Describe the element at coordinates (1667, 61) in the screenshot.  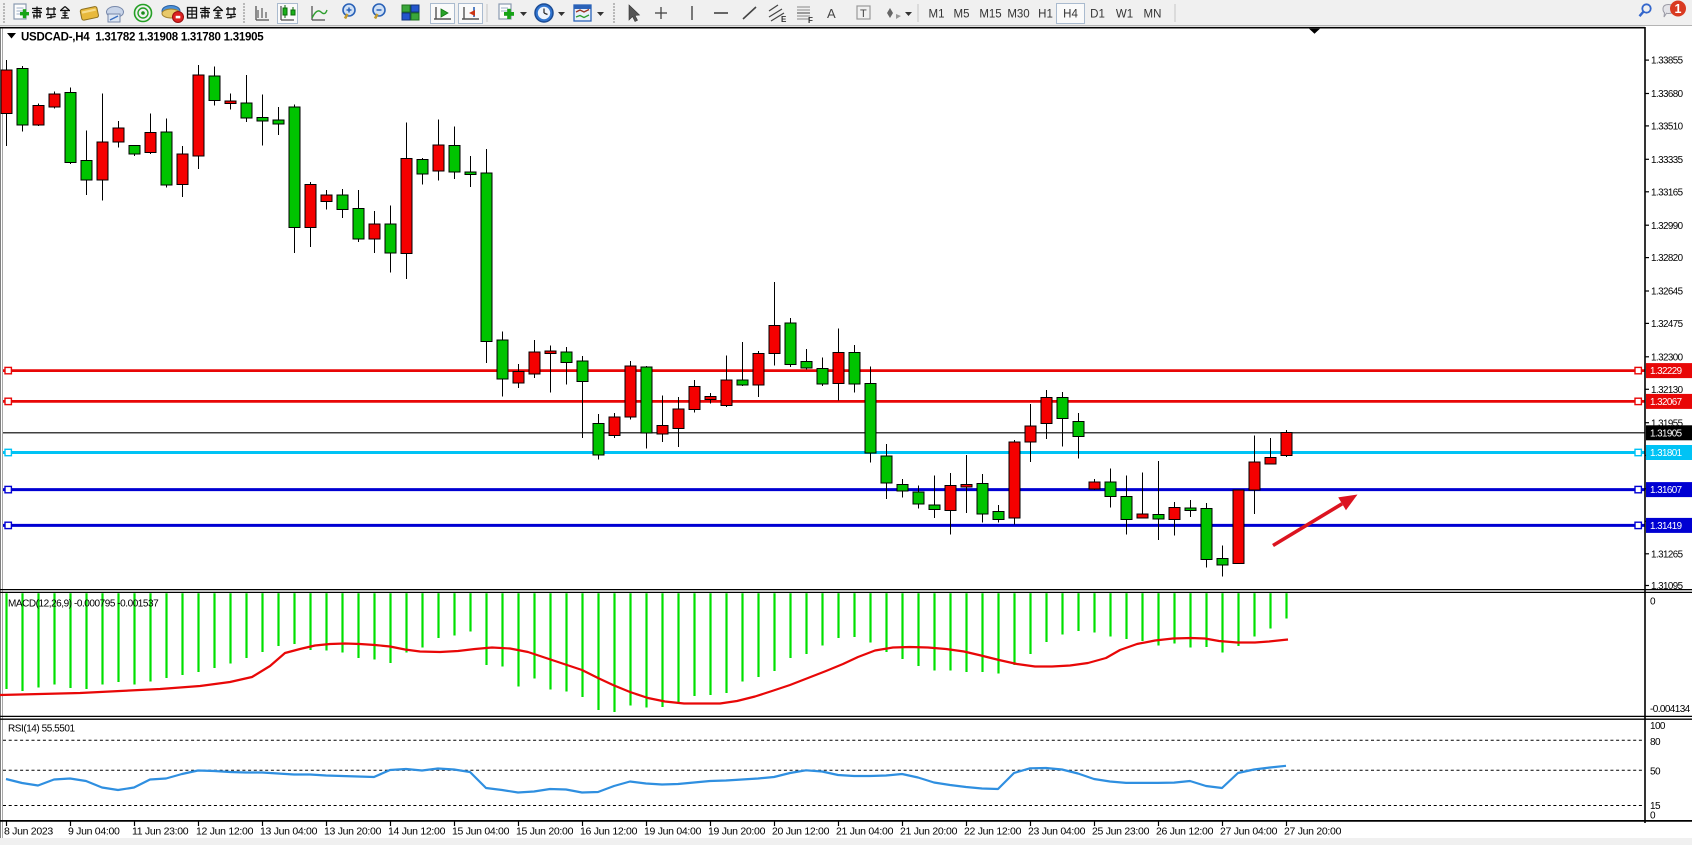
I see `svg-text: 1.33855` at that location.